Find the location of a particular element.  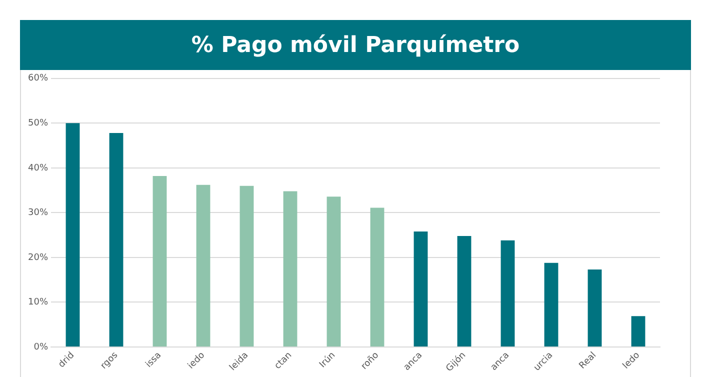

y-tick-label: 30% is located at coordinates (38, 213).